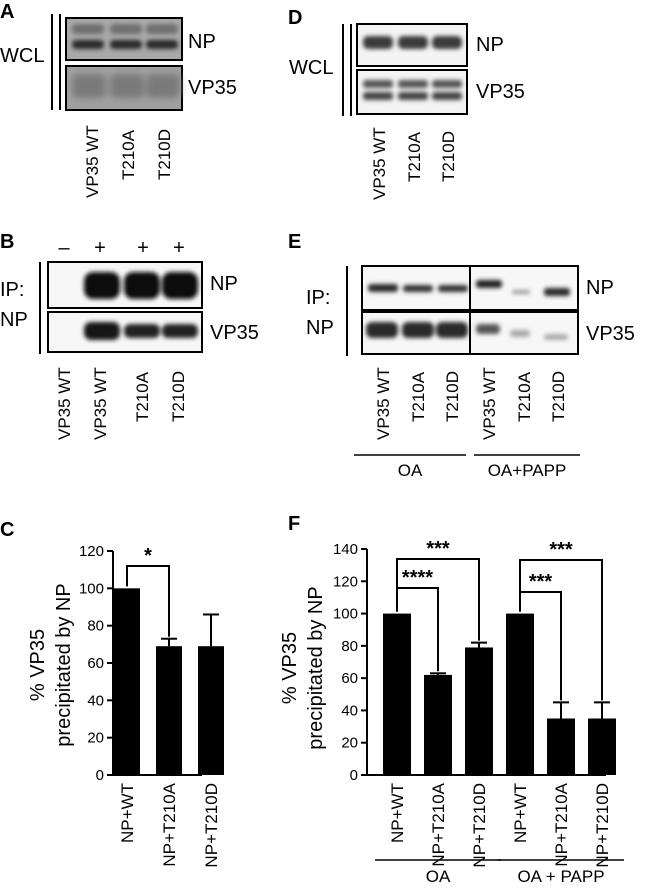 This screenshot has width=646, height=888. I want to click on panel-a-vp35-label: VP35, so click(212, 88).